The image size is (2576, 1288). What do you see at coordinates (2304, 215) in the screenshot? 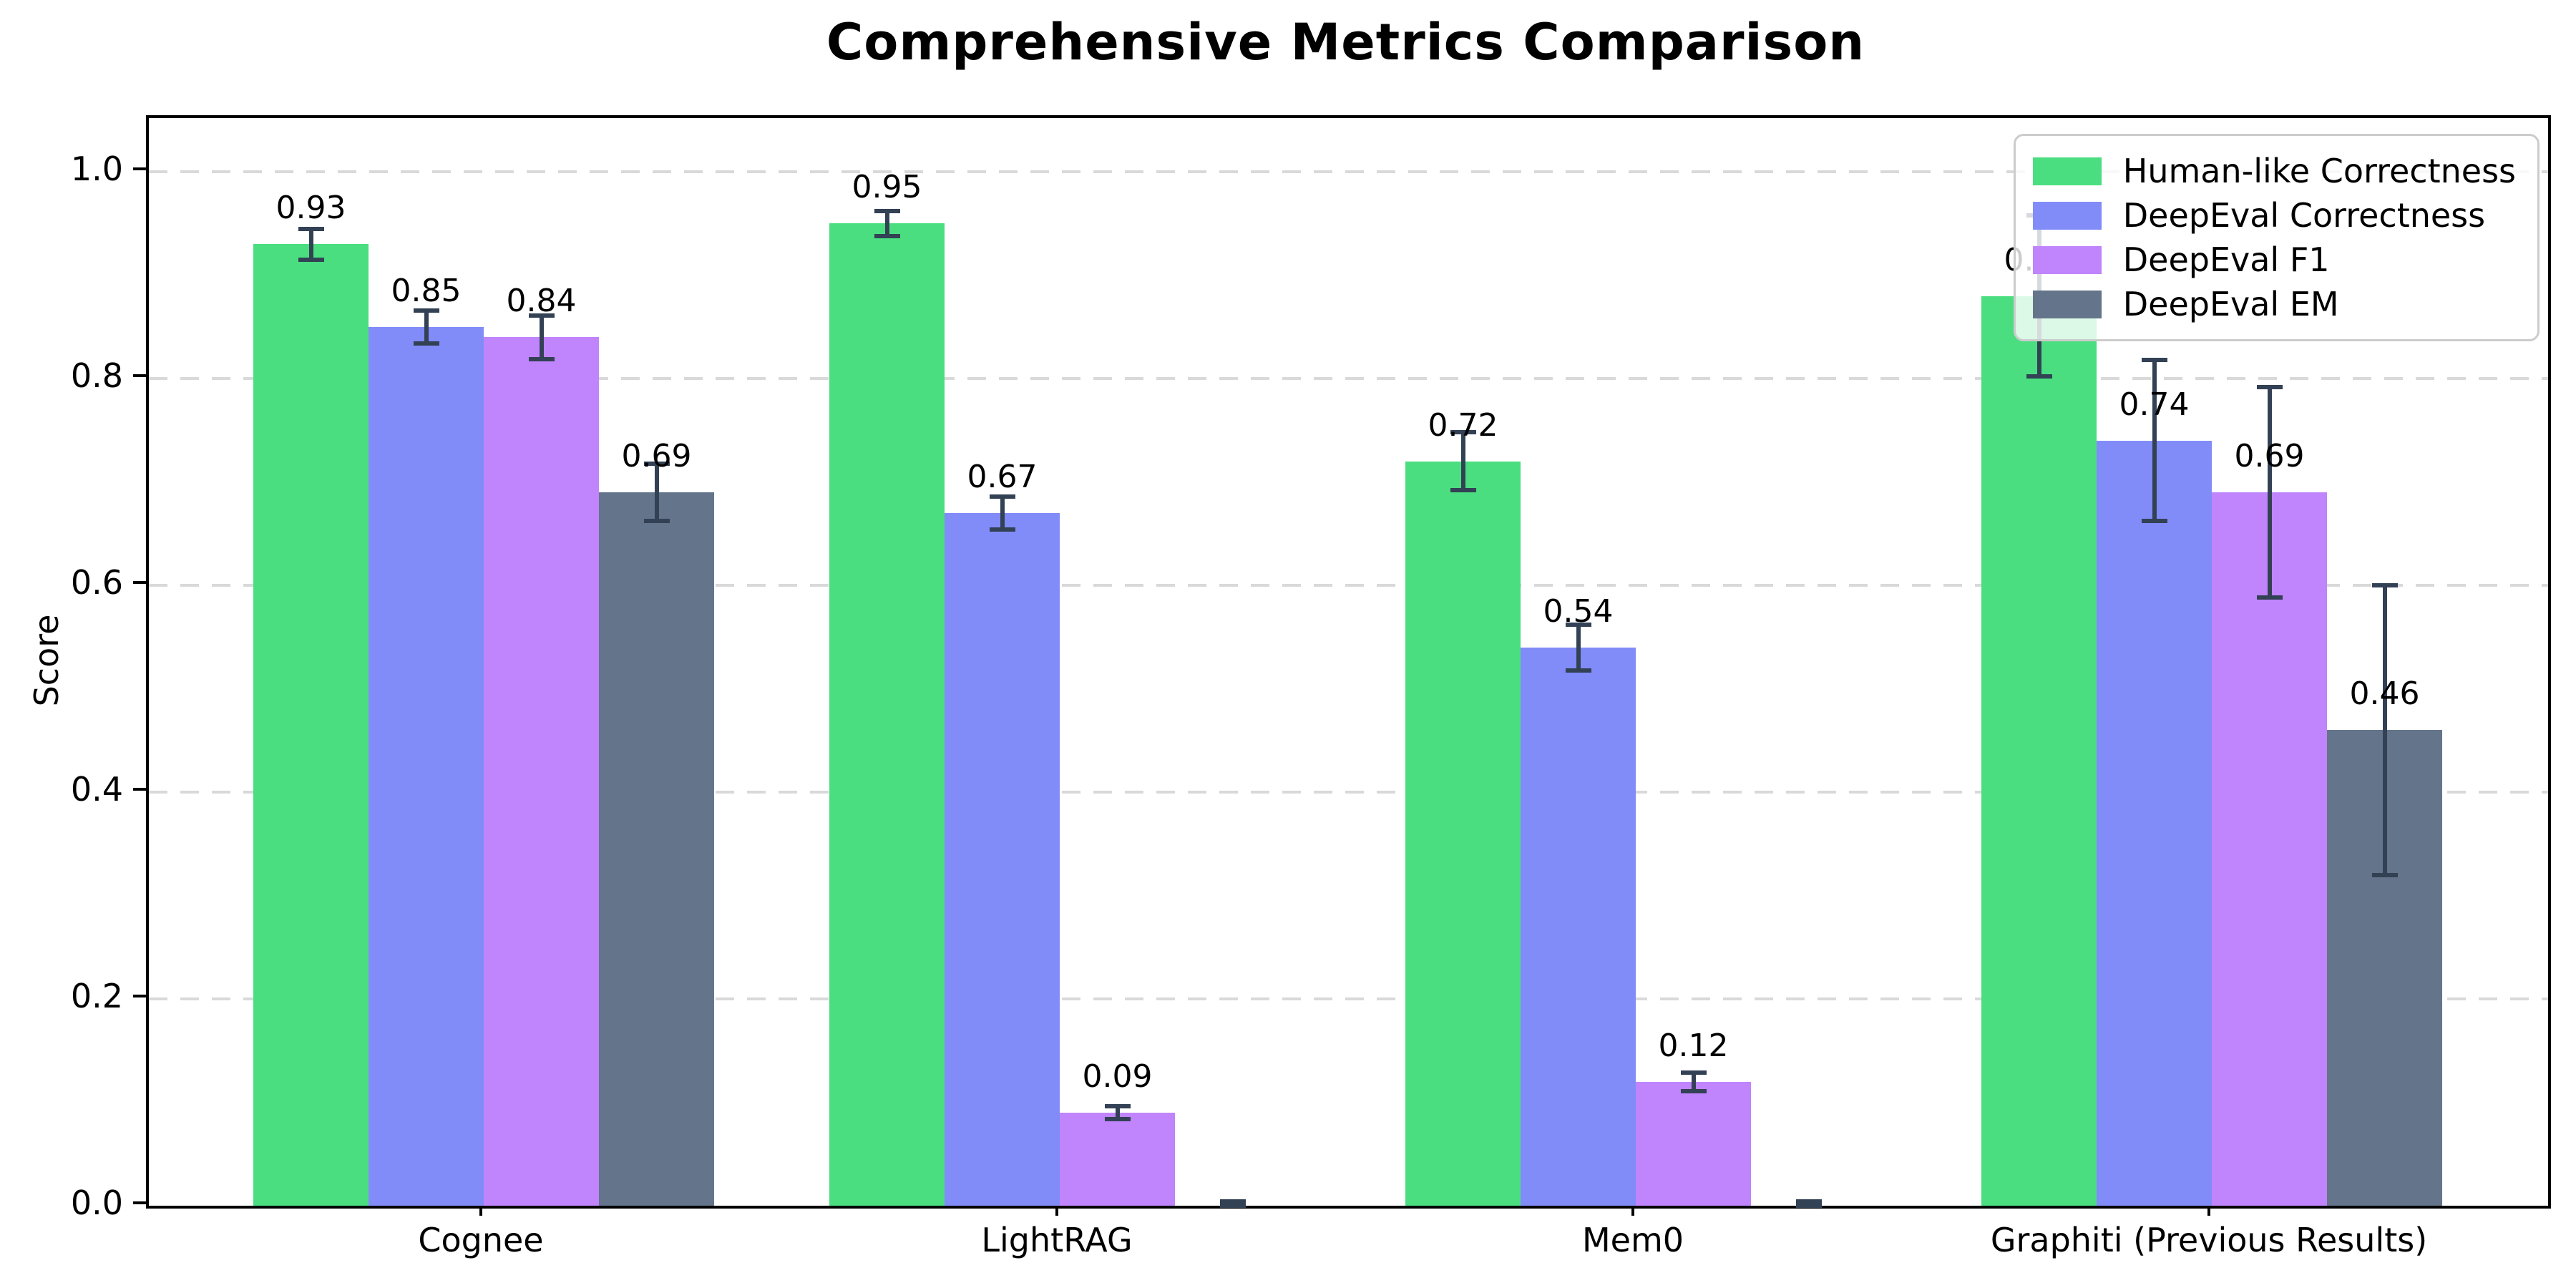
I see `legend-label: DeepEval Correctness` at bounding box center [2304, 215].